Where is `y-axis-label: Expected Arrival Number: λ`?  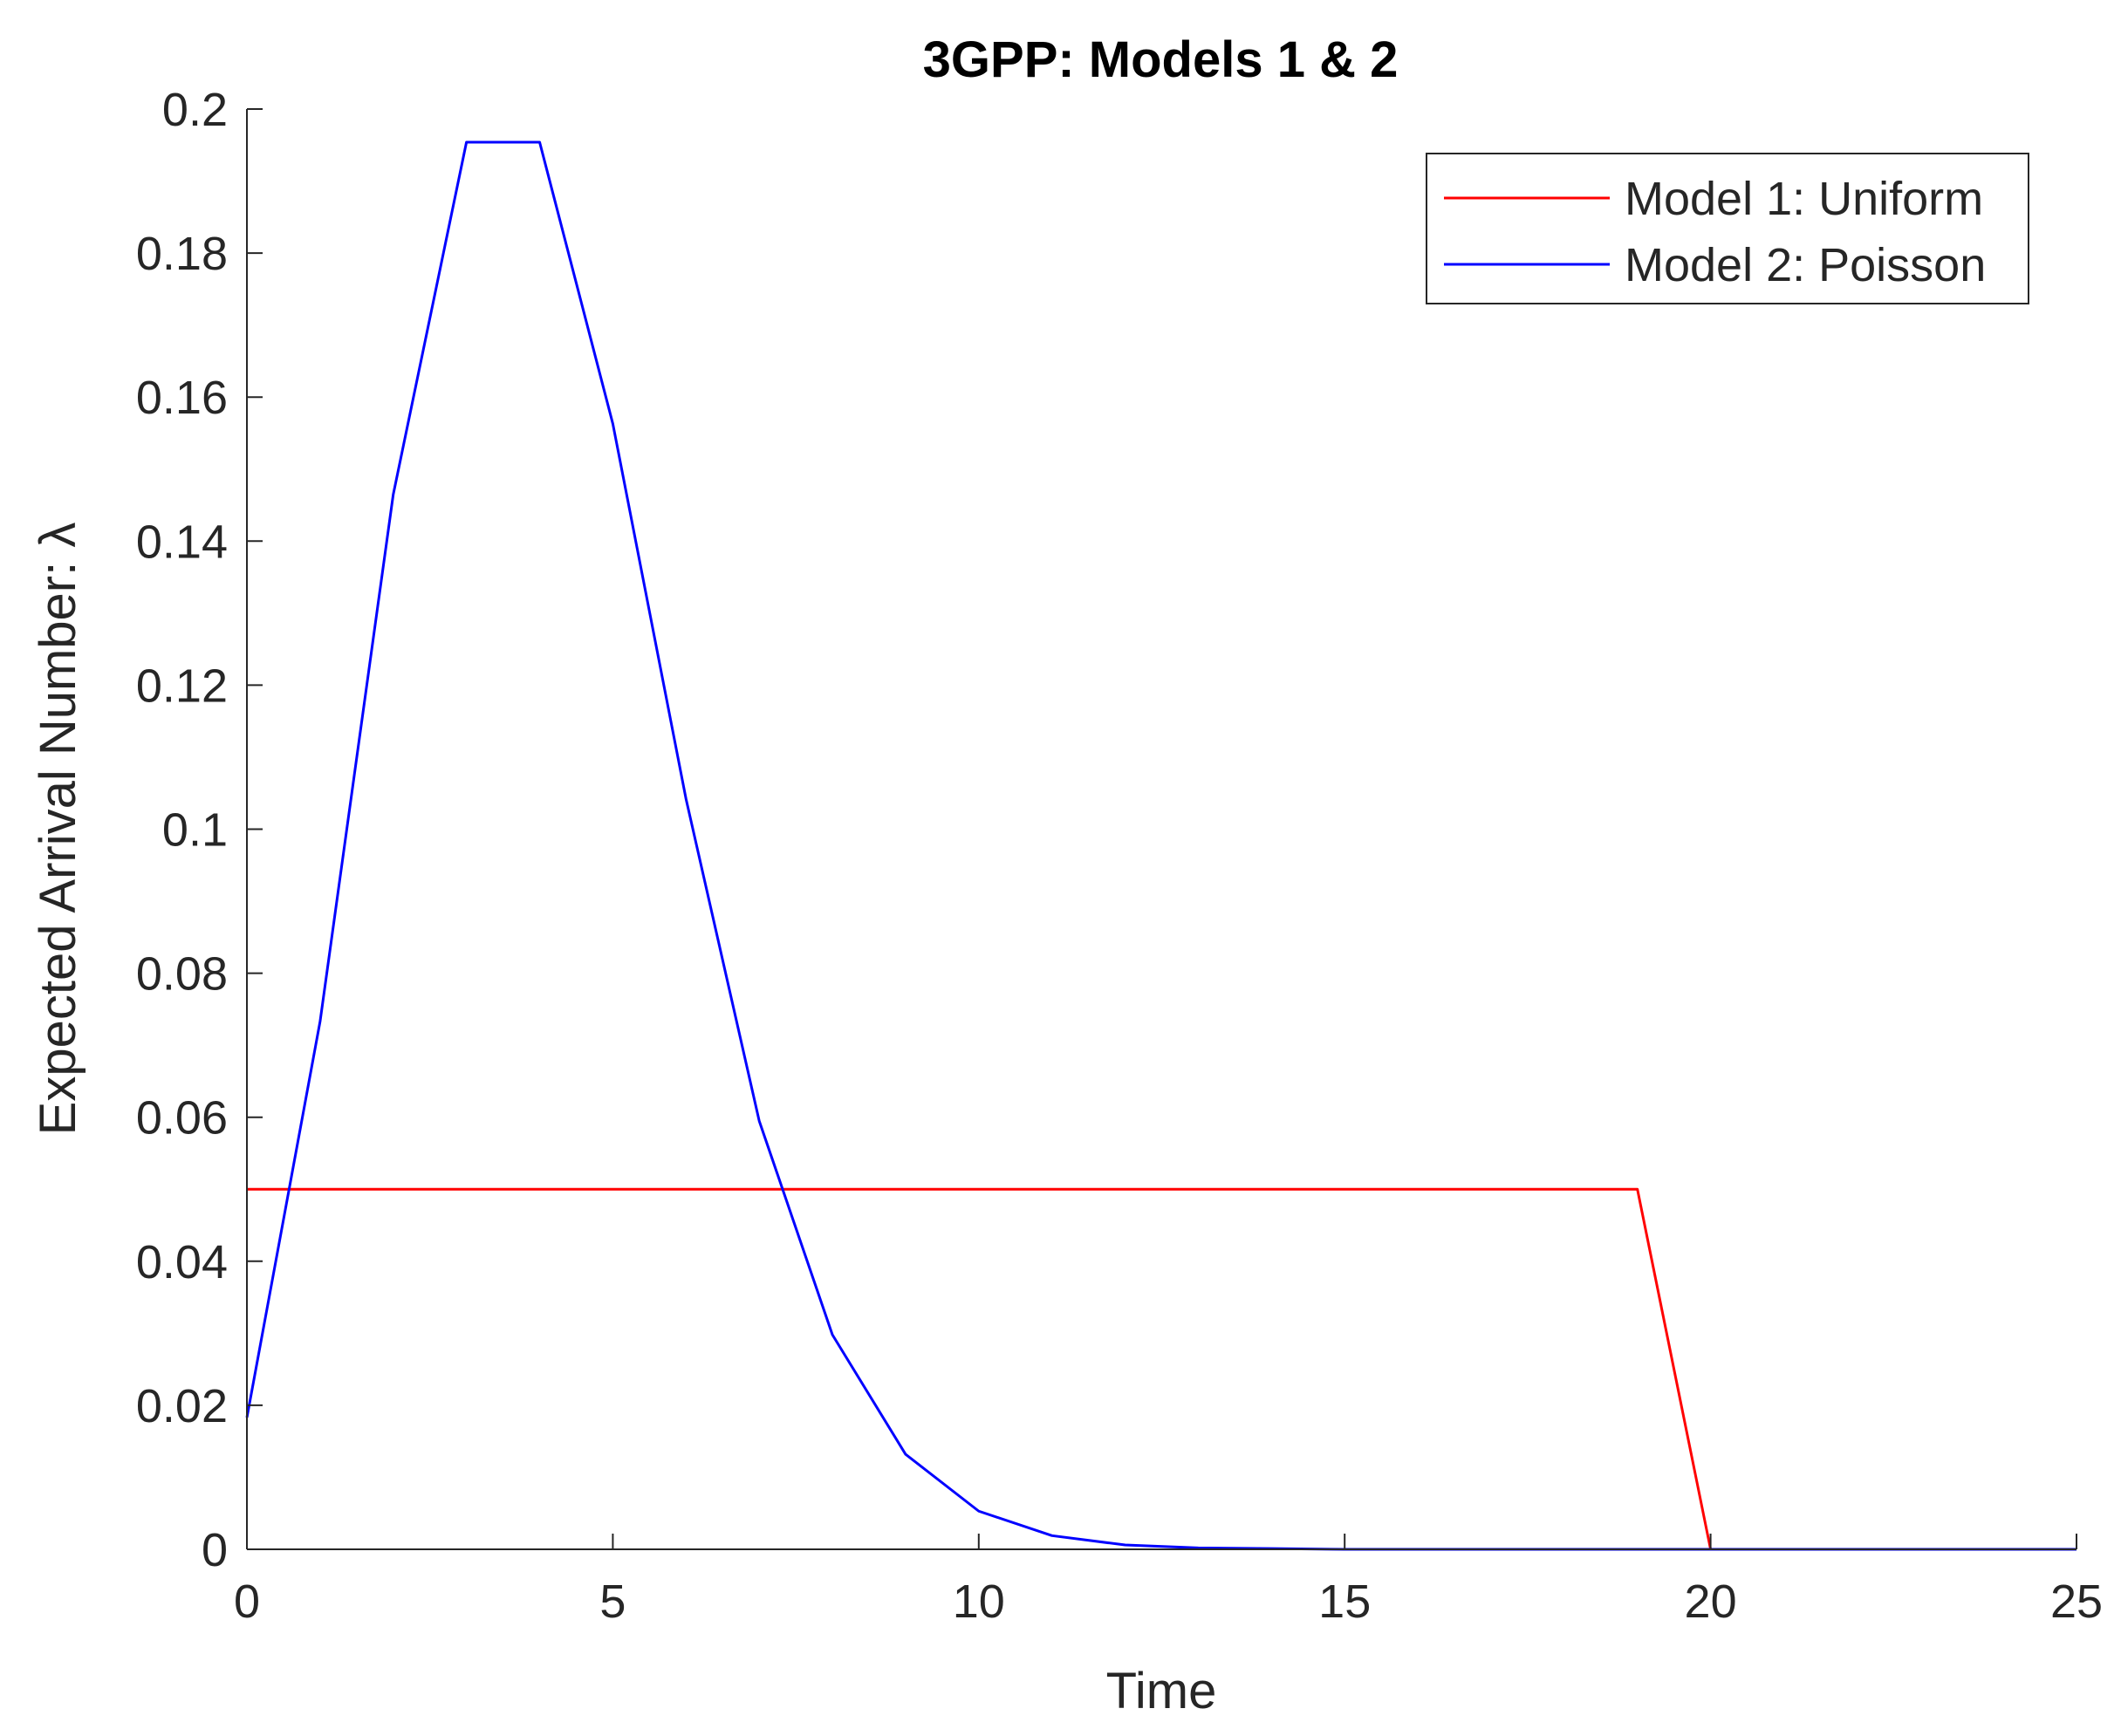 y-axis-label: Expected Arrival Number: λ is located at coordinates (58, 829).